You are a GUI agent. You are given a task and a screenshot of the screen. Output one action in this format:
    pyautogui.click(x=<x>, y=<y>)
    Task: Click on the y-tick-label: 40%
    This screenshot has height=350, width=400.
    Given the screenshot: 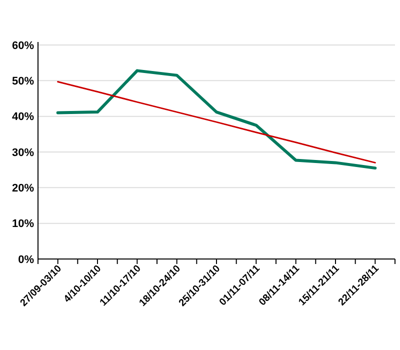 What is the action you would take?
    pyautogui.click(x=23, y=117)
    